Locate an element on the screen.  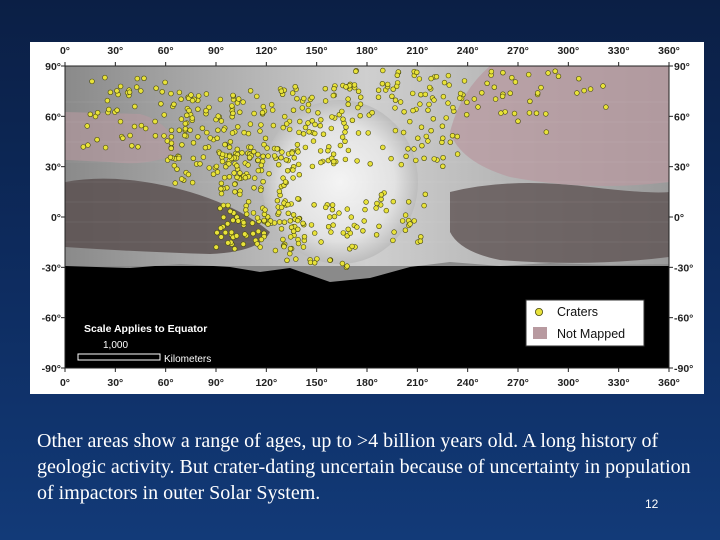
left-latitude-axis: 90° 60° 30° 0° -30° -60° -90° is located at coordinates (53, 218).